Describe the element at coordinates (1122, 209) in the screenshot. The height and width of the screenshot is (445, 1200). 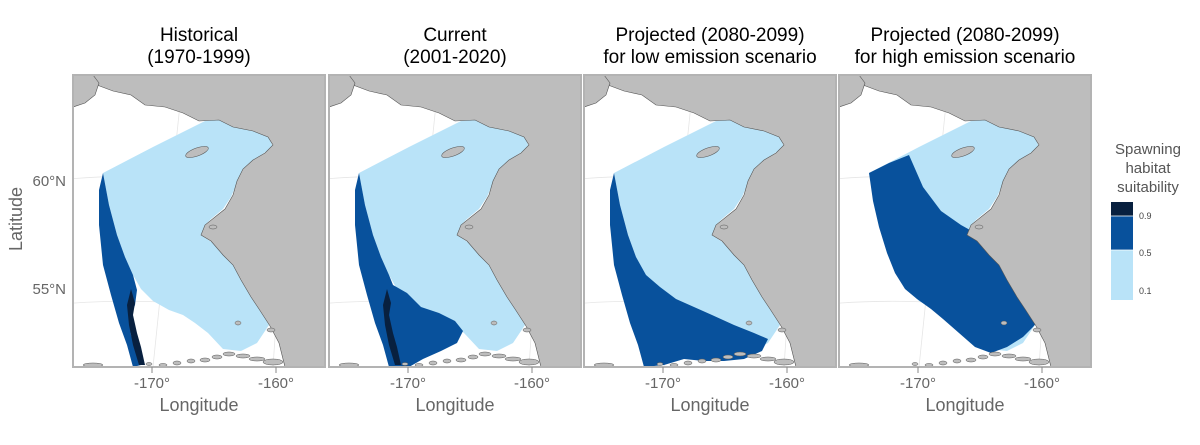
I see `legend-swatch-high` at that location.